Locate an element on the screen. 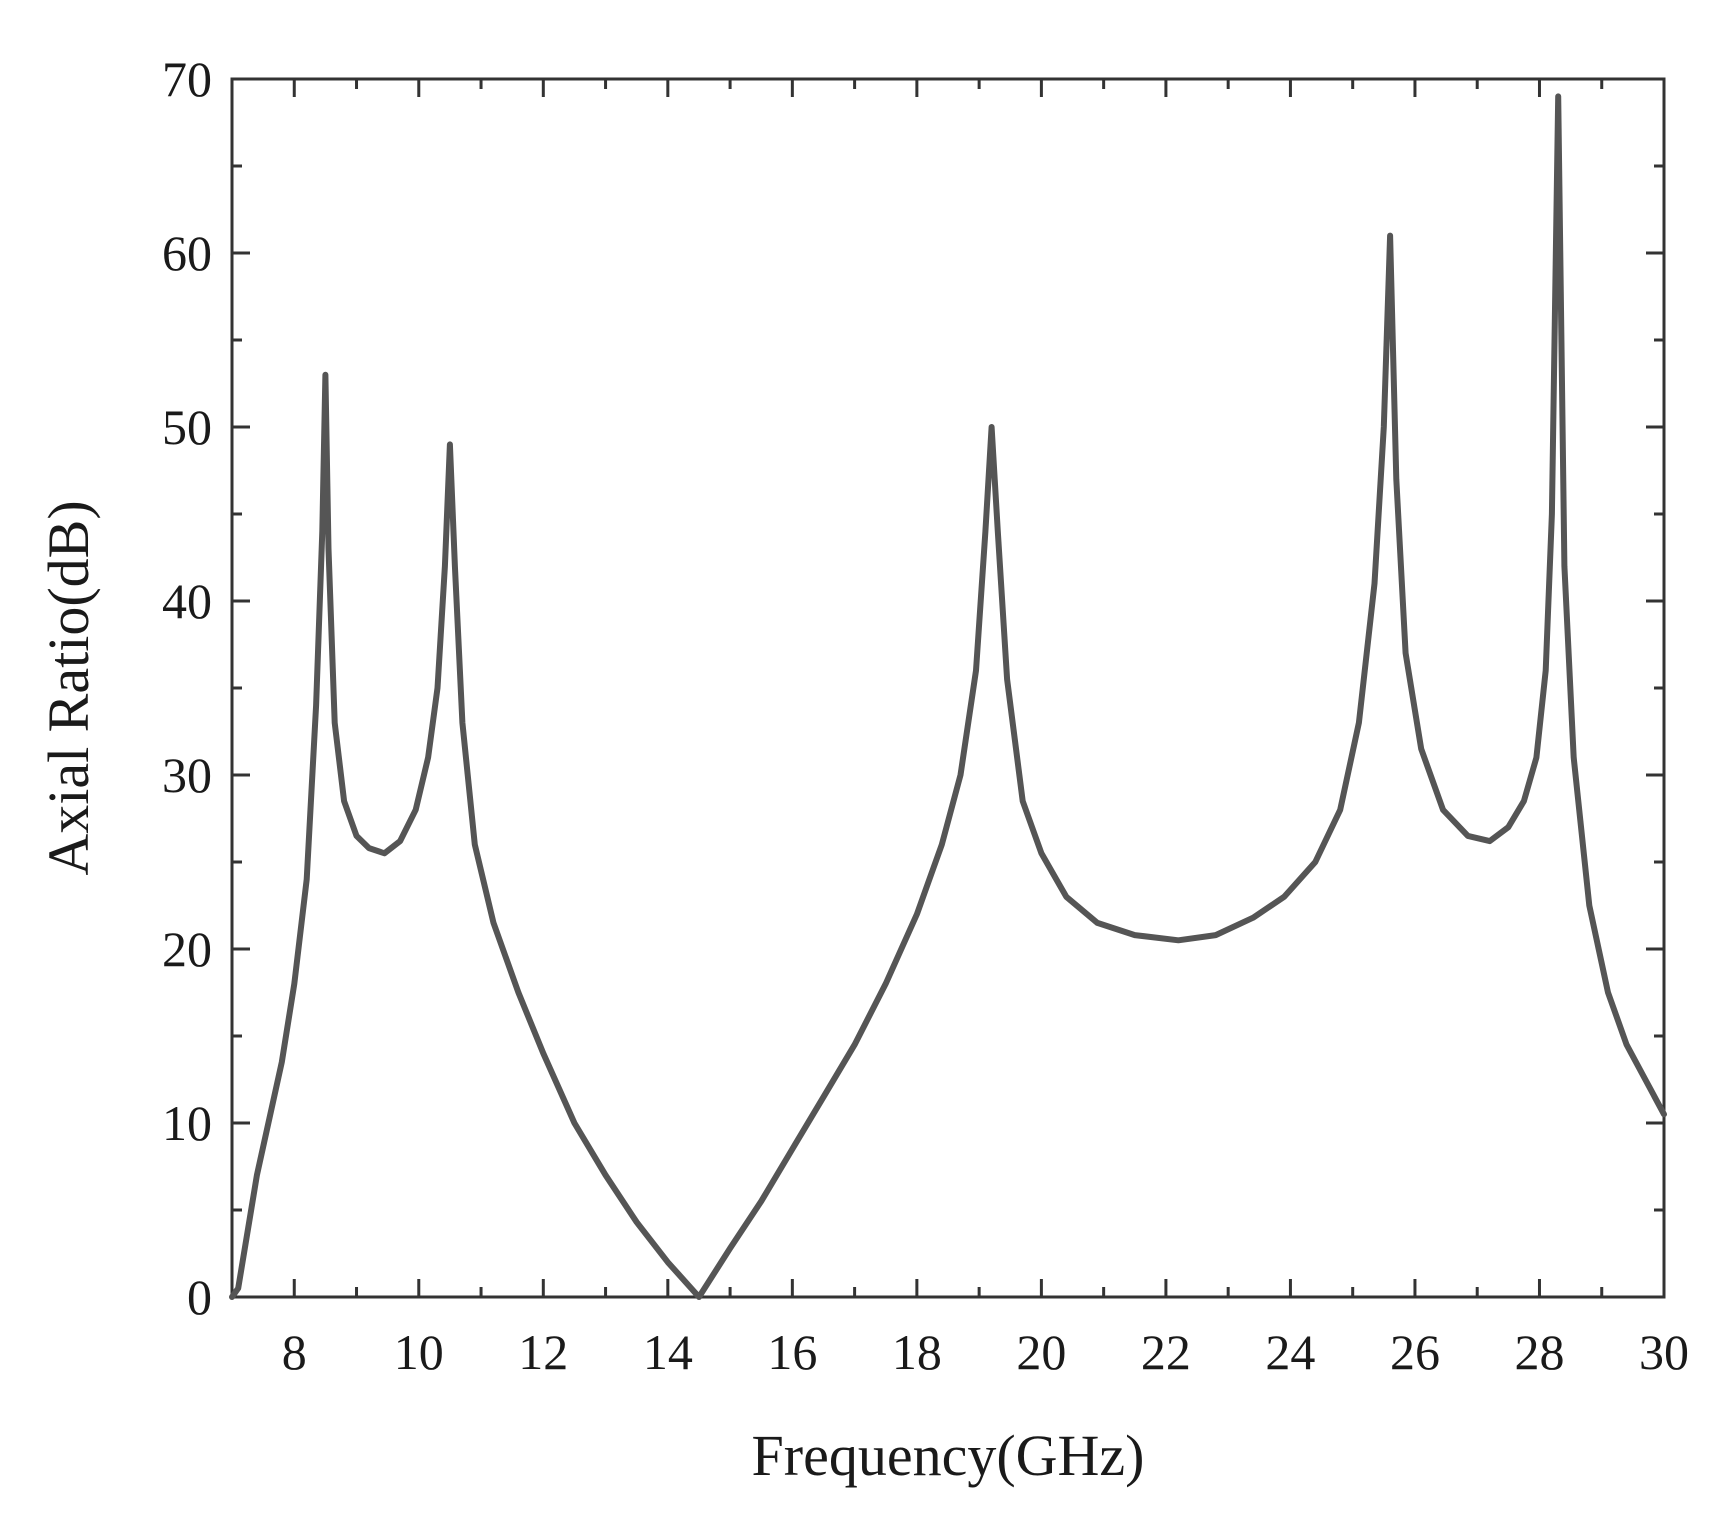 The image size is (1713, 1525). y-tick-label: 0 is located at coordinates (199, 1297).